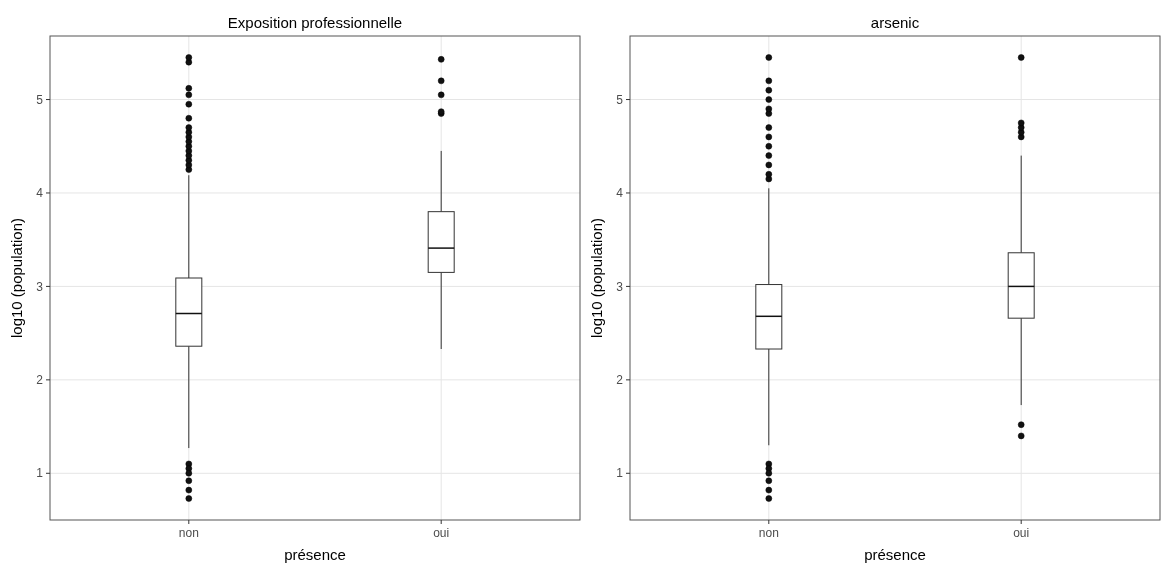 This screenshot has width=1176, height=573. I want to click on chart-title: Exposition professionnelle, so click(315, 22).